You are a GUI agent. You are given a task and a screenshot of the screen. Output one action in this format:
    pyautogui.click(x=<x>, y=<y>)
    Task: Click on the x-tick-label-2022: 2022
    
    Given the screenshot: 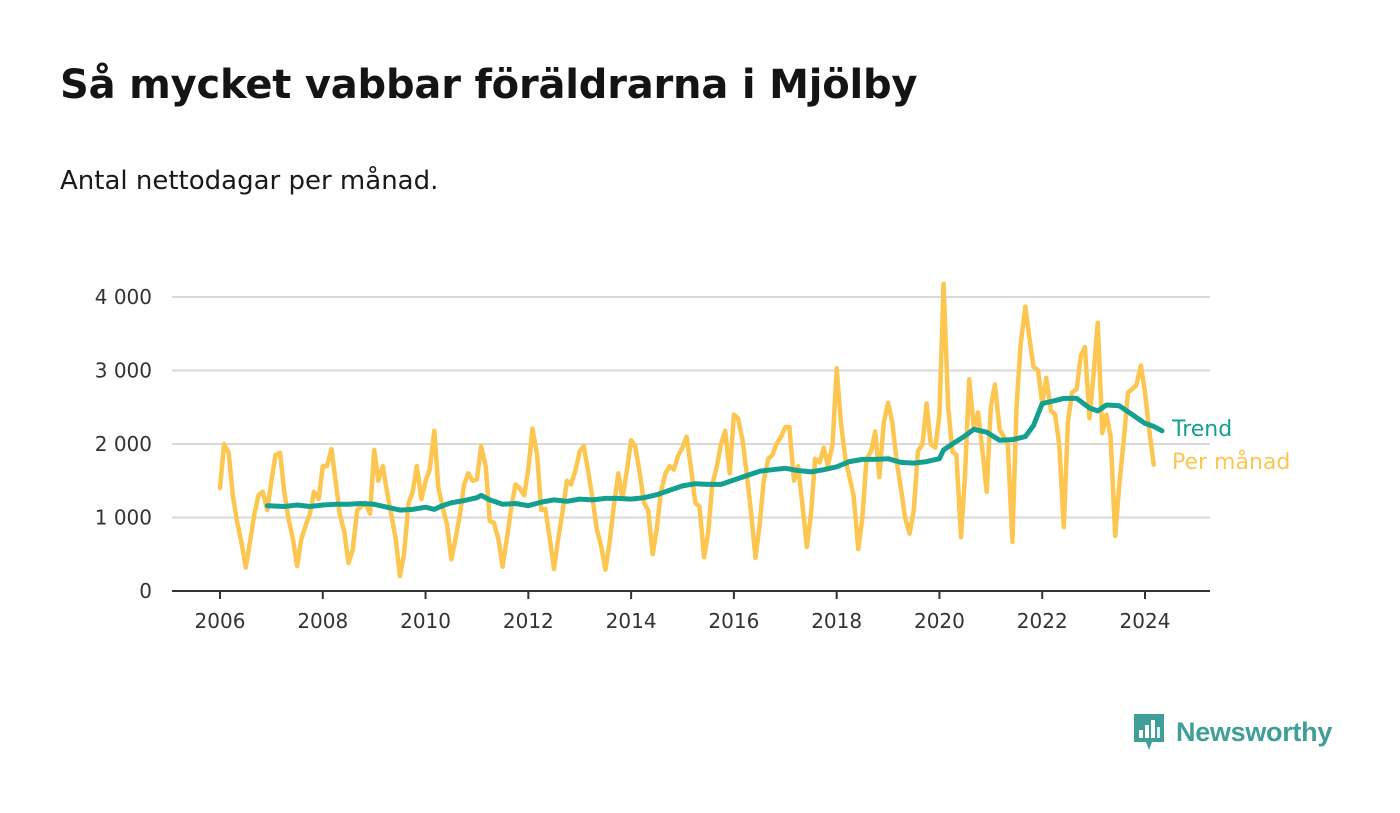 What is the action you would take?
    pyautogui.click(x=1042, y=621)
    